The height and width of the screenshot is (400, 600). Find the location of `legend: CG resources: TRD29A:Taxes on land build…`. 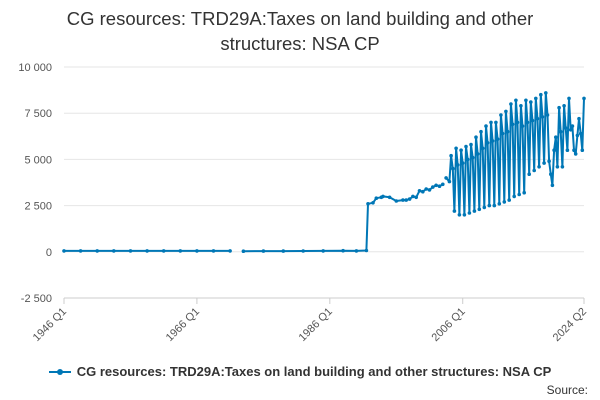

legend: CG resources: TRD29A:Taxes on land build… is located at coordinates (300, 372).